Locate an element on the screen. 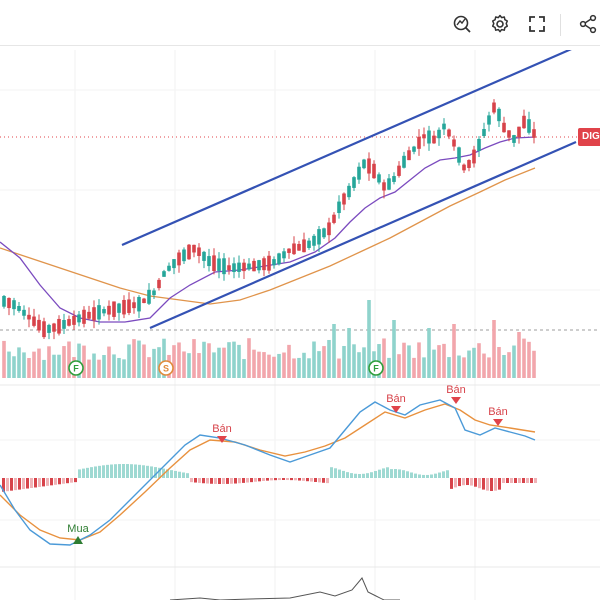  gear-icon is located at coordinates (500, 23).